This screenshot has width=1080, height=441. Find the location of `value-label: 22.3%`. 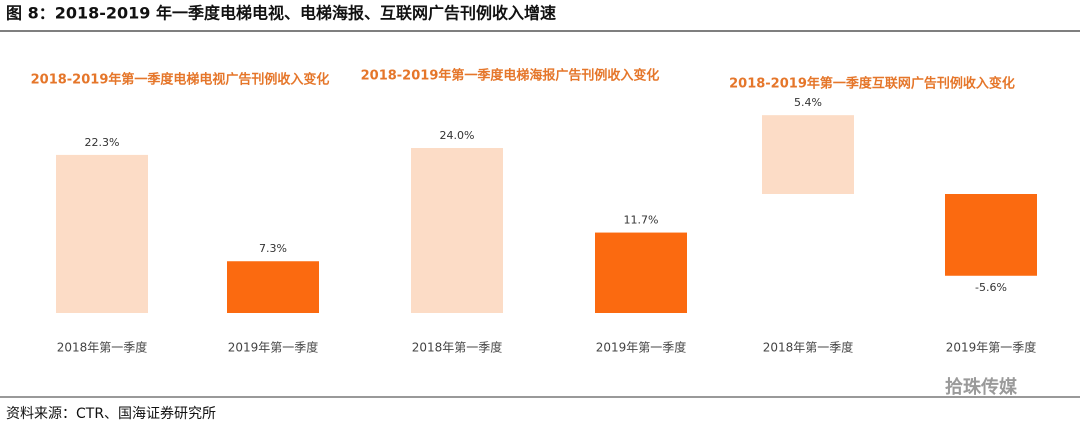

value-label: 22.3% is located at coordinates (102, 142).